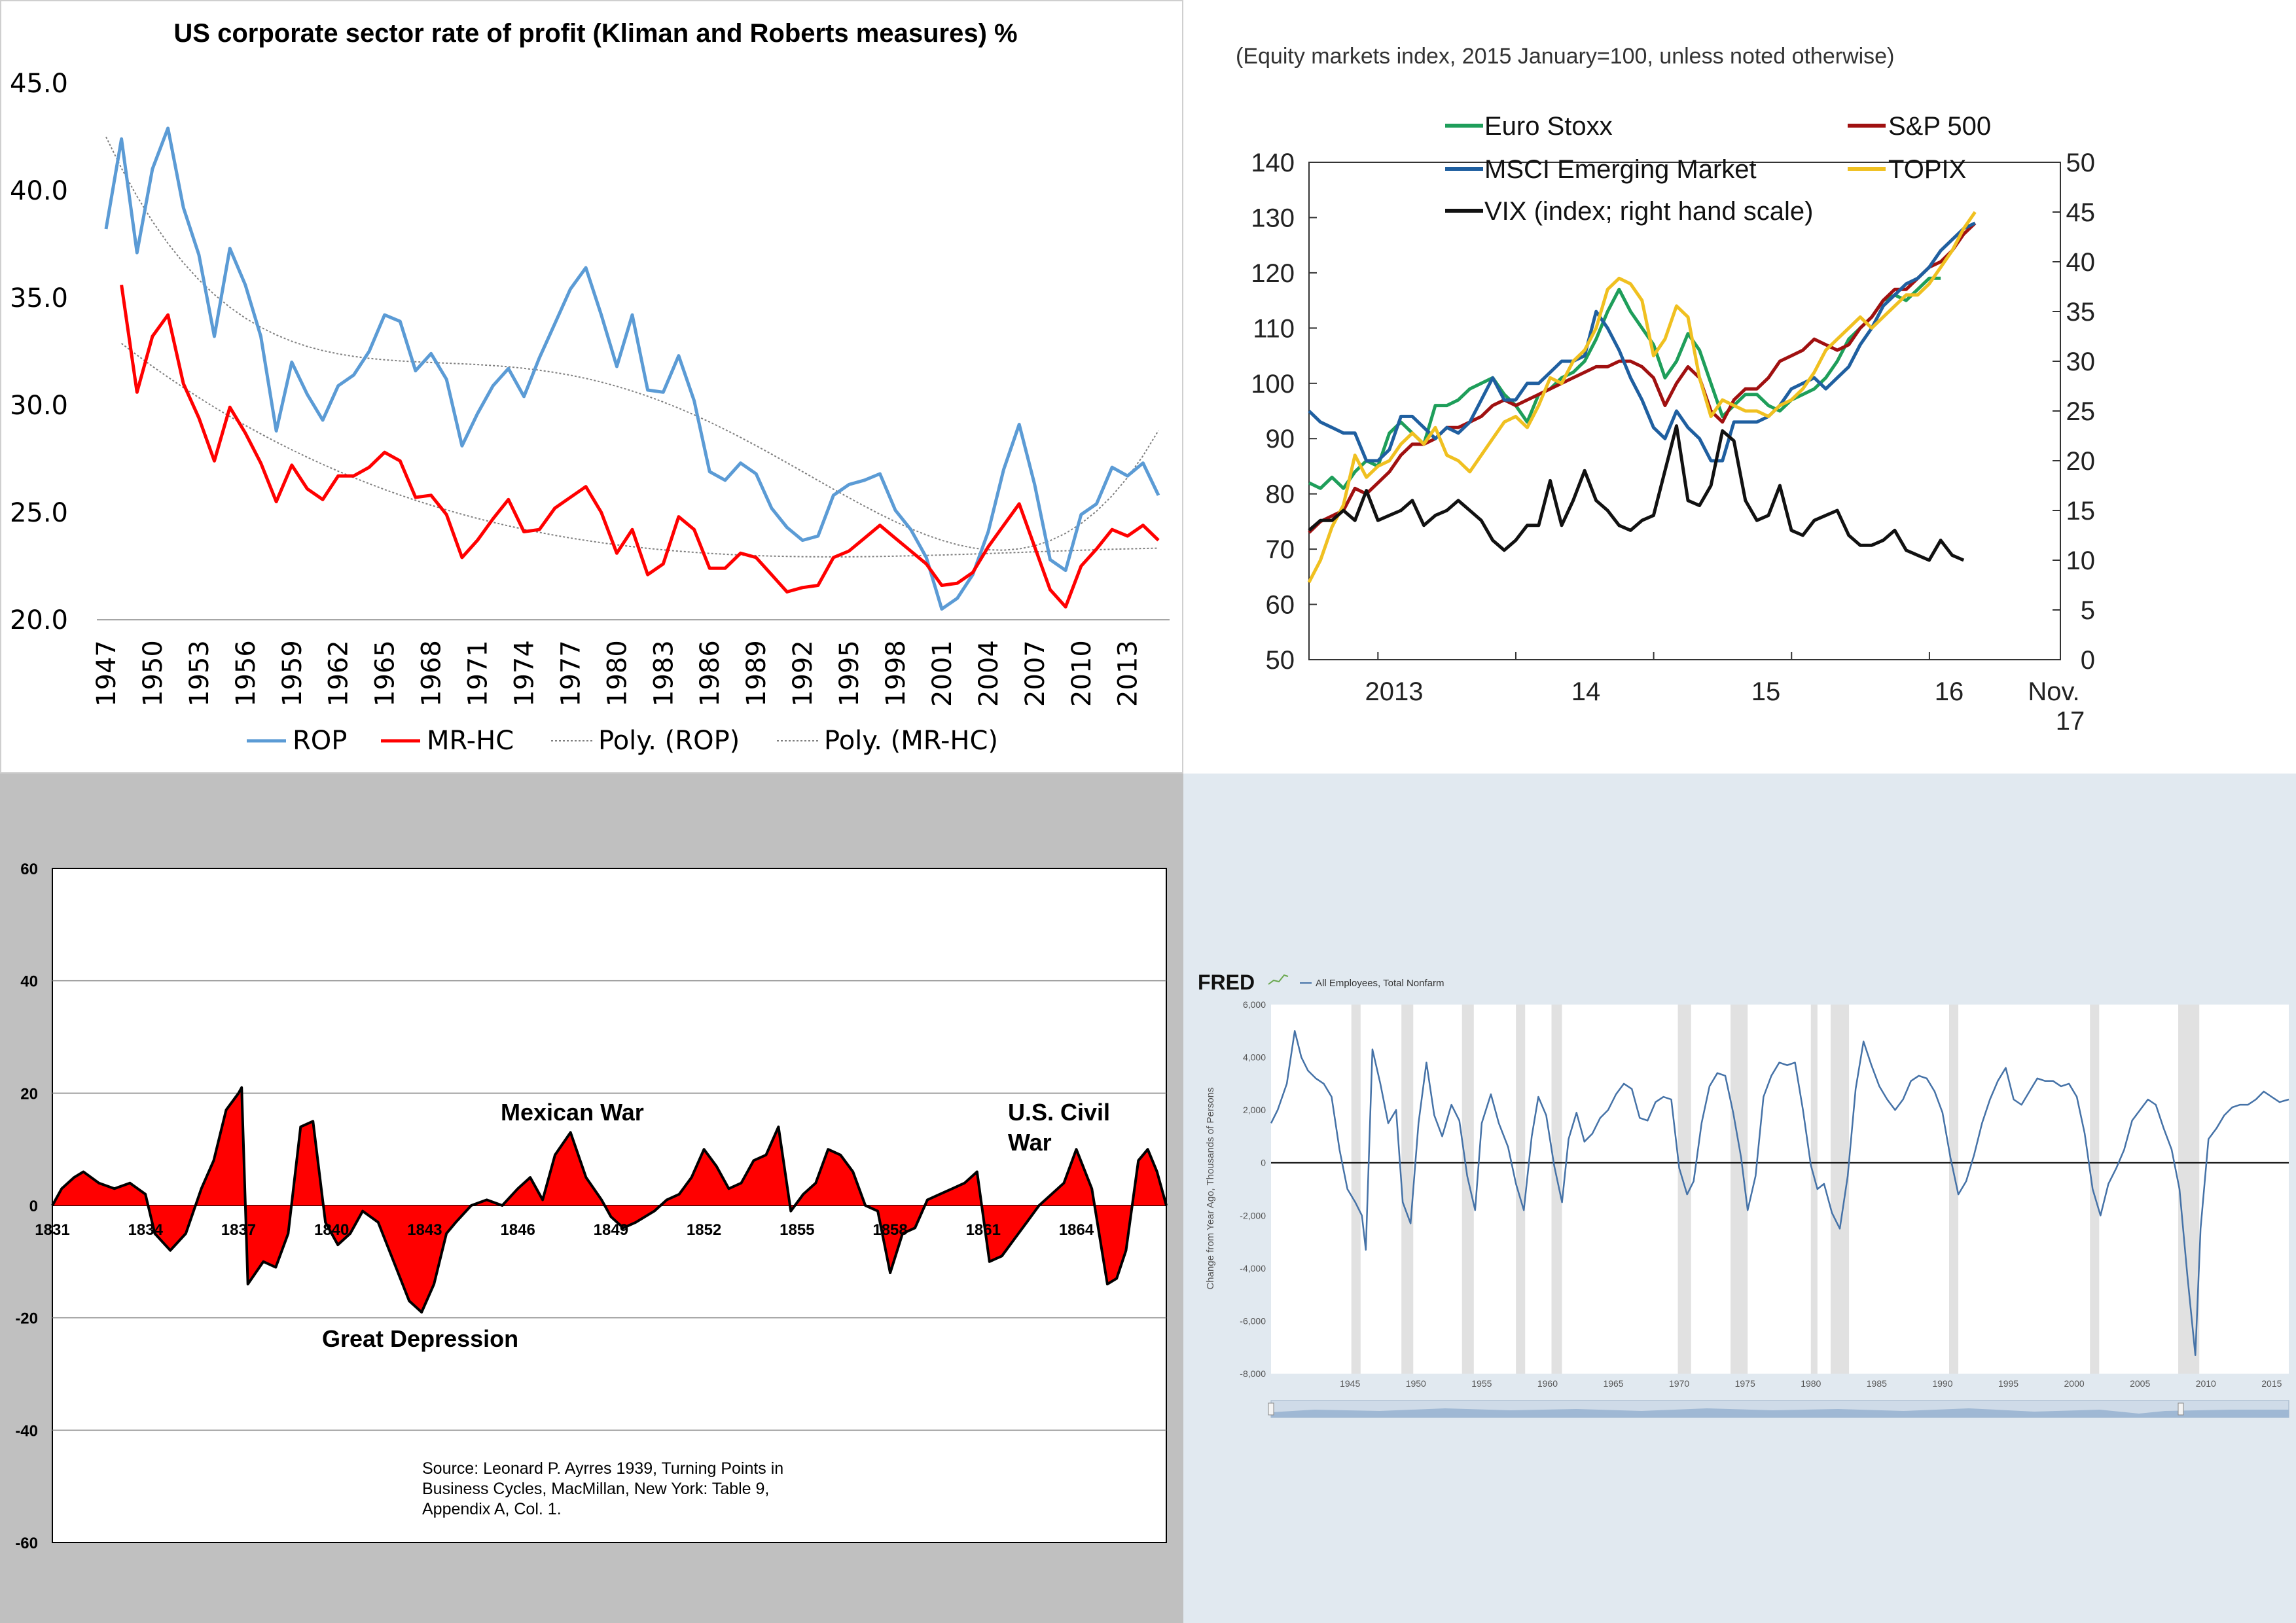  Describe the element at coordinates (1273, 218) in the screenshot. I see `y-tick-label: 130` at that location.